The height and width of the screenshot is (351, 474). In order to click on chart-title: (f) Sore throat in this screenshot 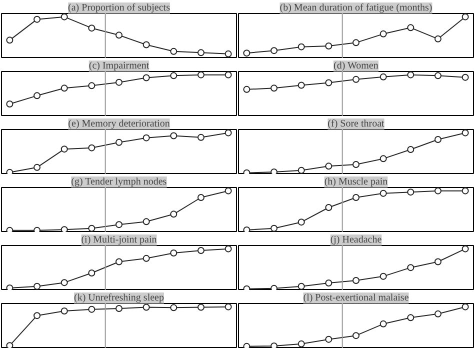, I will do `click(356, 124)`.